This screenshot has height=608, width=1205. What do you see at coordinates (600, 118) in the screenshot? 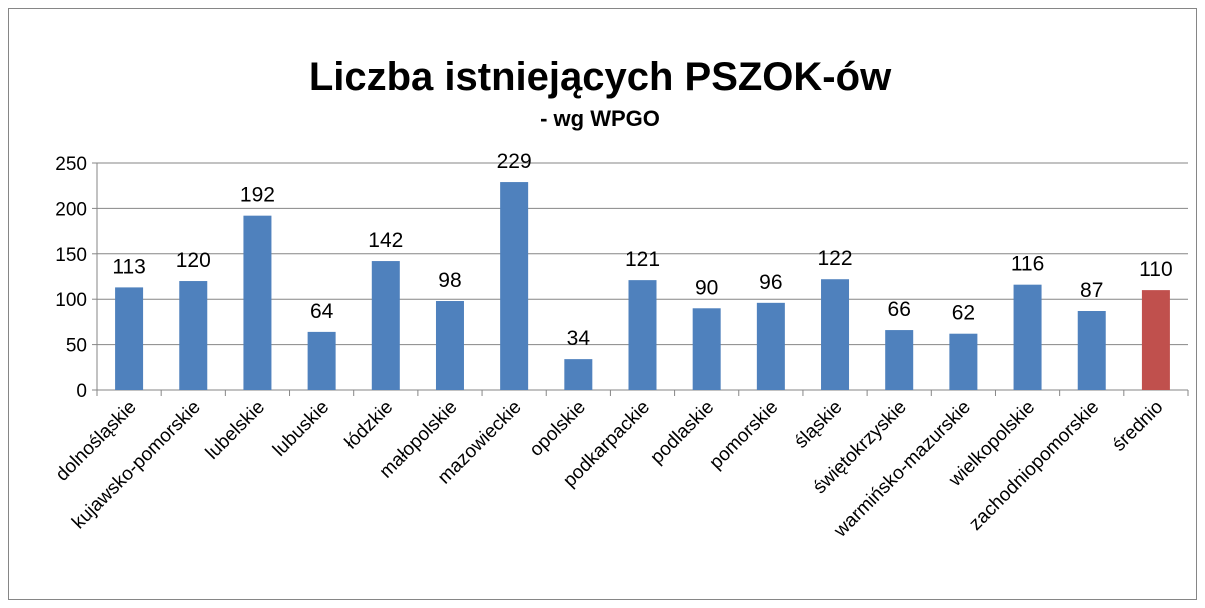
I see `chart-subtitle: - wg WPGO` at bounding box center [600, 118].